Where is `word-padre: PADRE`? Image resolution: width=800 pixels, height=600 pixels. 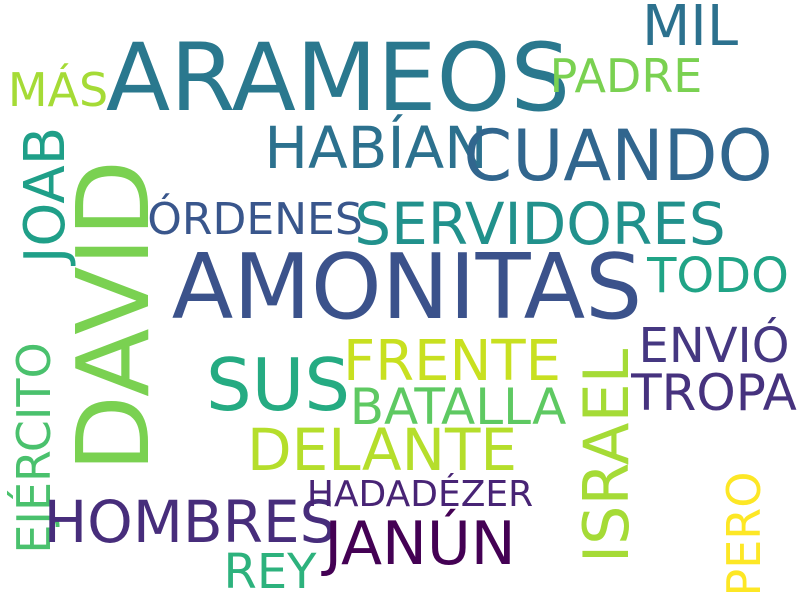
word-padre: PADRE is located at coordinates (626, 76).